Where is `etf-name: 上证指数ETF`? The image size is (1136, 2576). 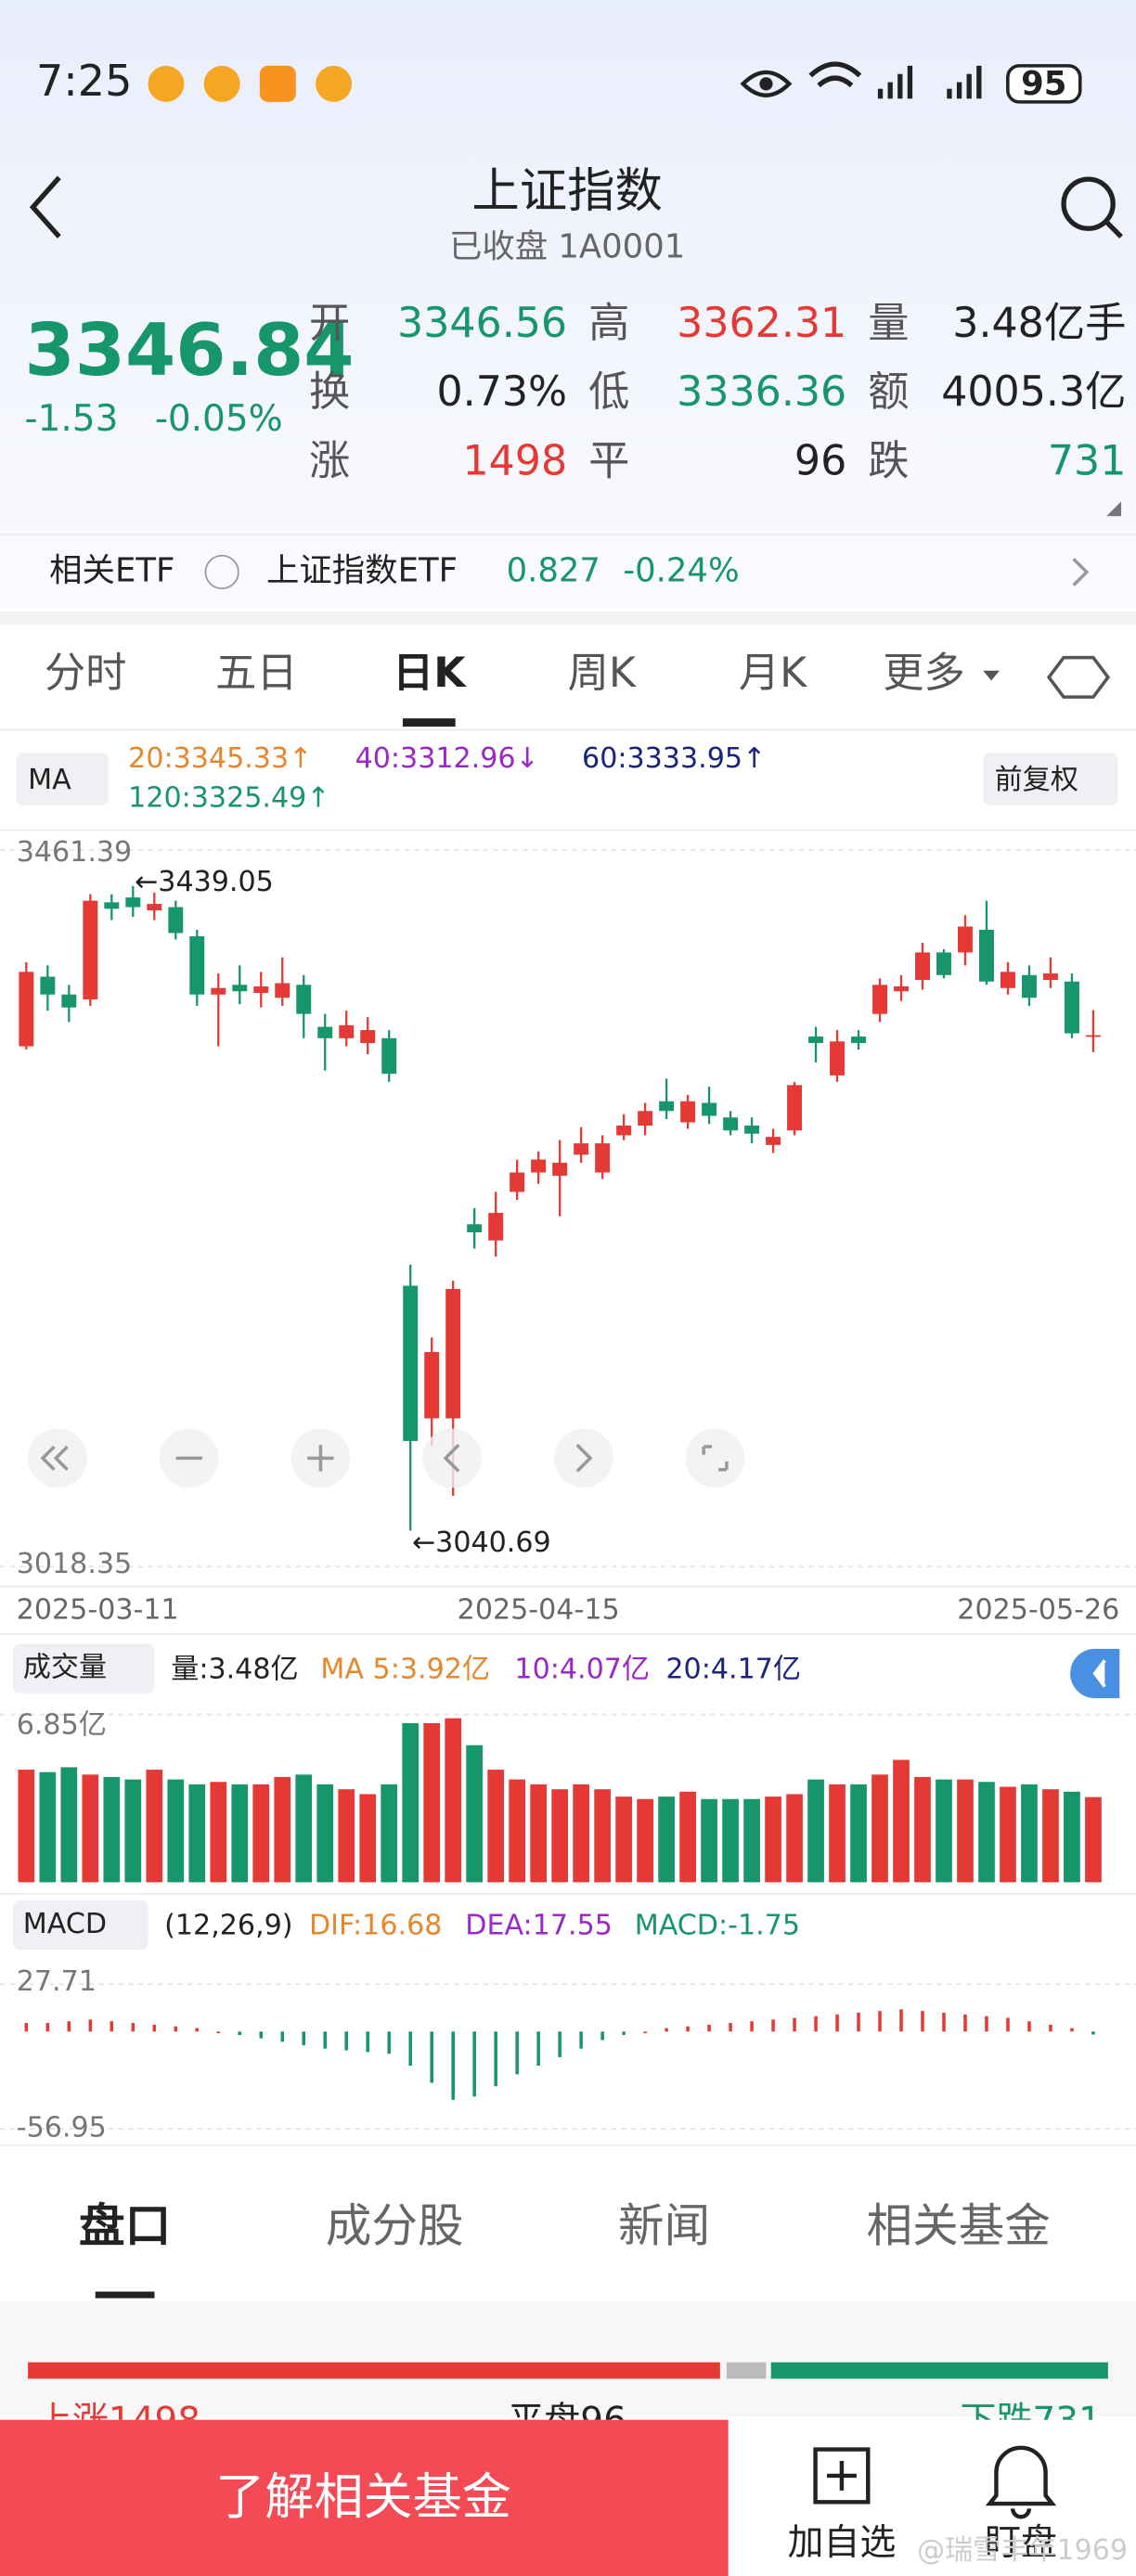
etf-name: 上证指数ETF is located at coordinates (362, 570).